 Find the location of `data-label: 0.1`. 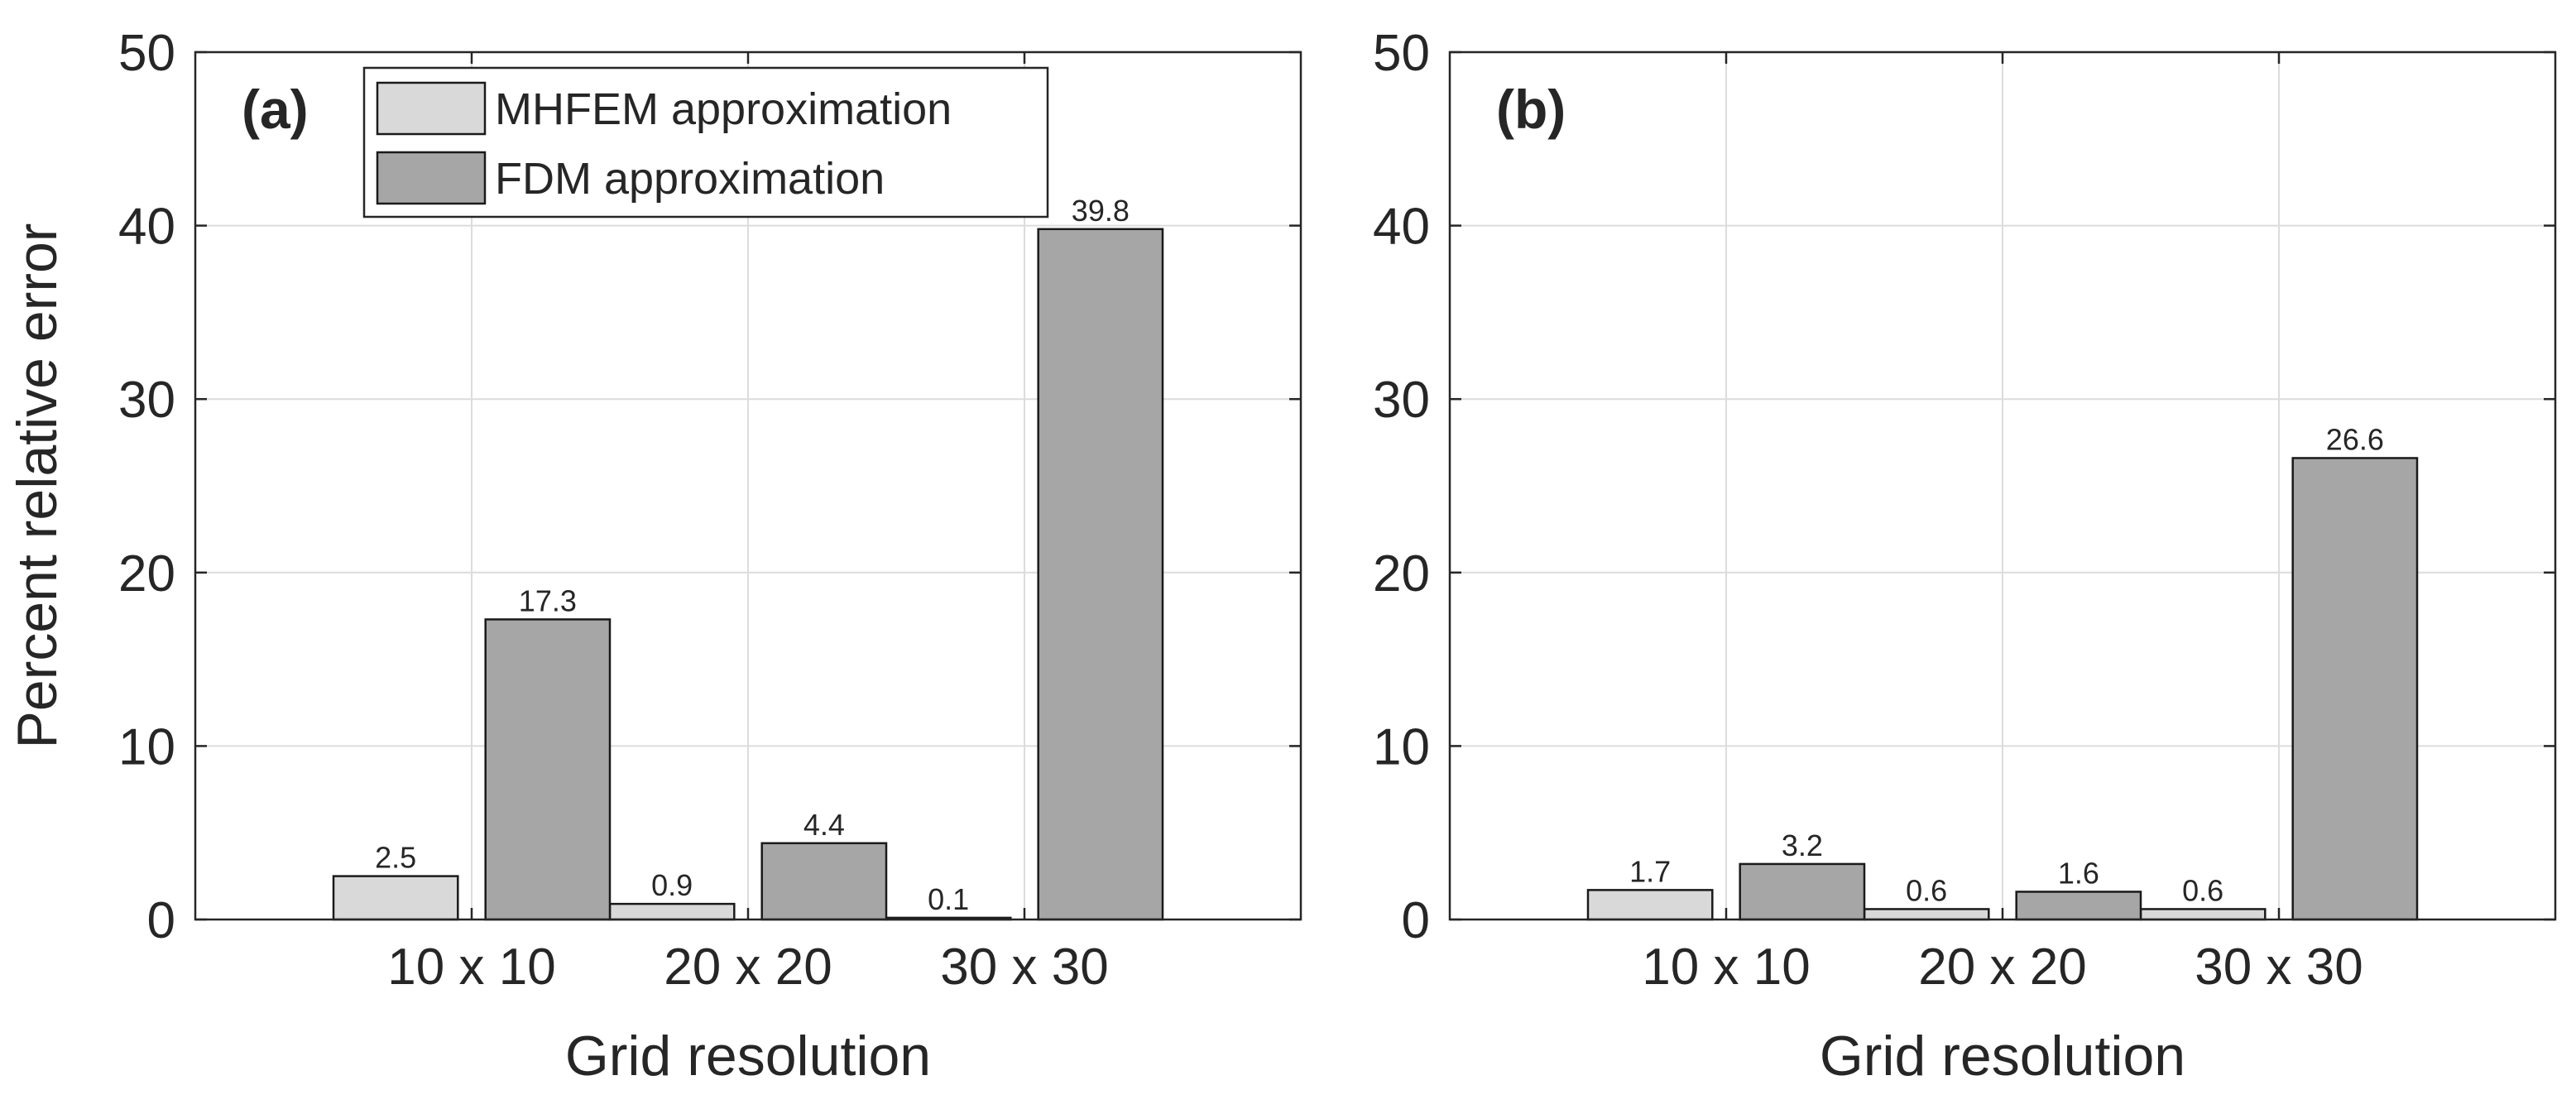

data-label: 0.1 is located at coordinates (949, 899).